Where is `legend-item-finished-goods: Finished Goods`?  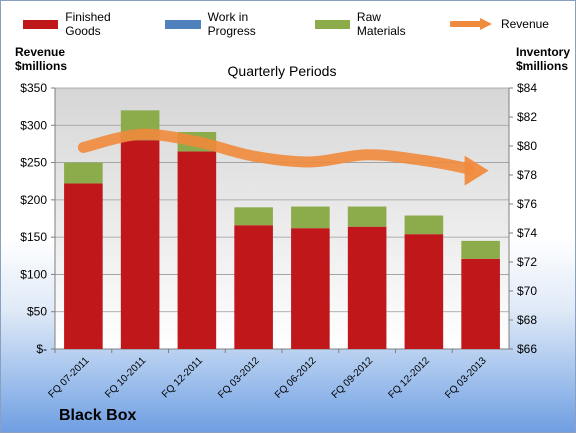
legend-item-finished-goods: Finished Goods is located at coordinates (81, 24).